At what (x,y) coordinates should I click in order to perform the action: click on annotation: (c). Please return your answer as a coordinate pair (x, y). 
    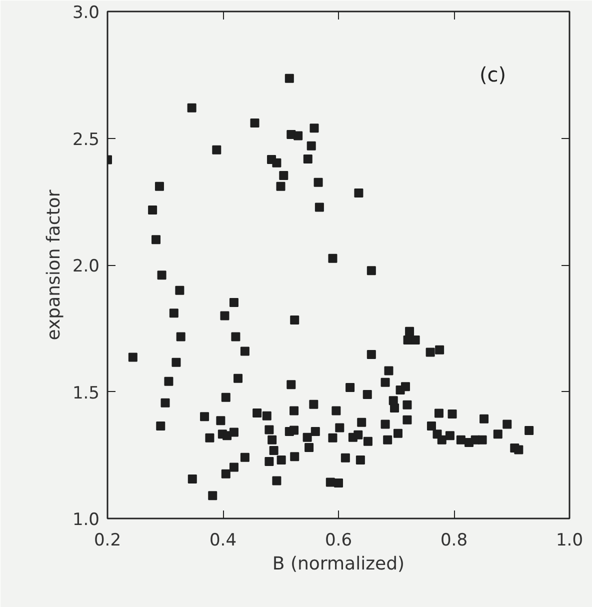
    Looking at the image, I should click on (493, 74).